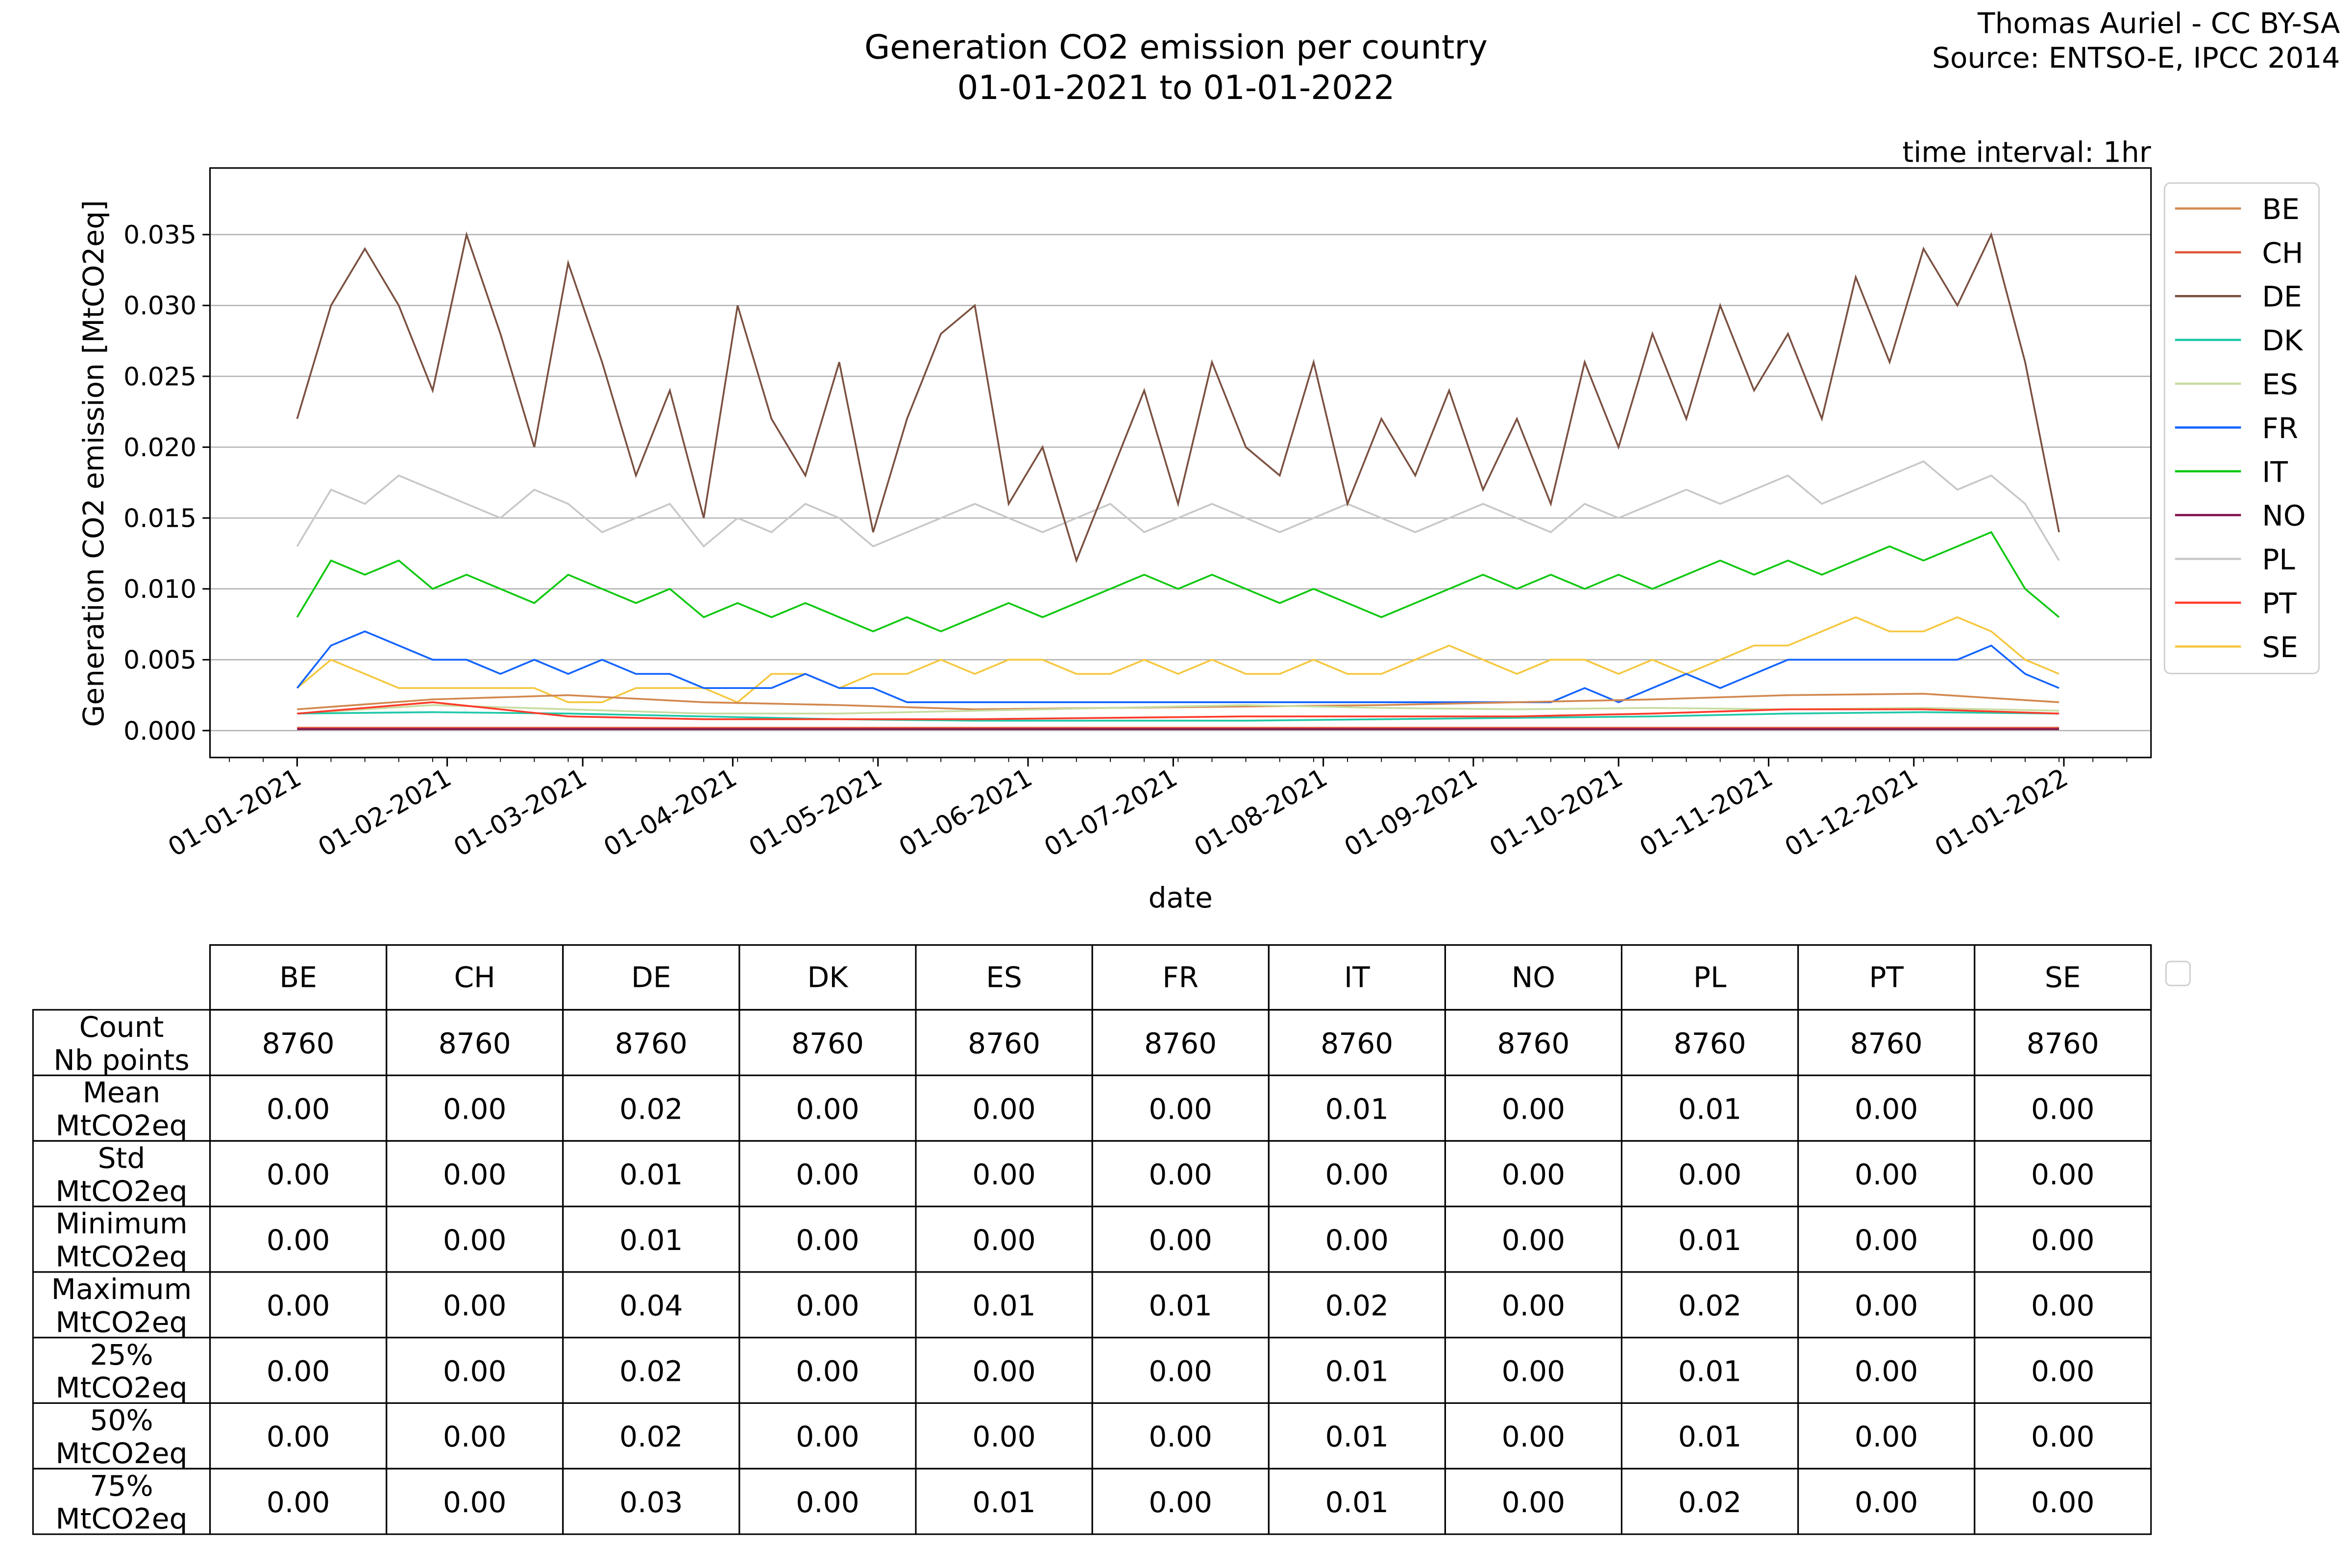 Image resolution: width=2352 pixels, height=1568 pixels. I want to click on series-line-SE, so click(1177, 660).